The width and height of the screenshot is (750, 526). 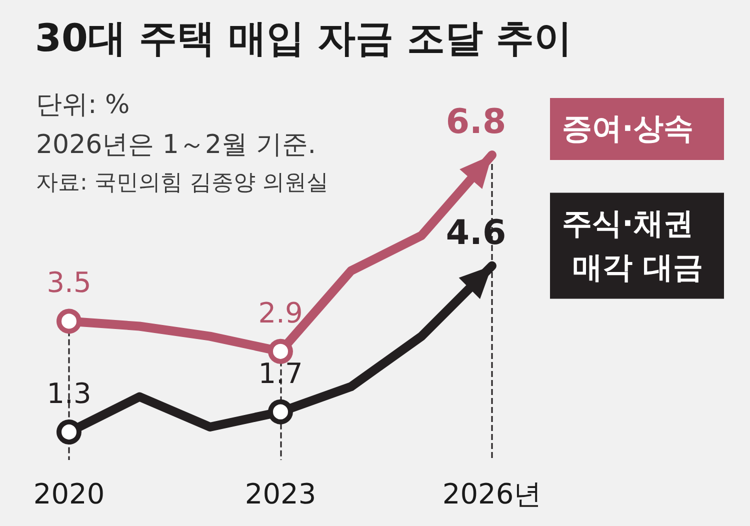 What do you see at coordinates (182, 183) in the screenshot?
I see `annotation: 자료: 국민의힘 김종양 의원실` at bounding box center [182, 183].